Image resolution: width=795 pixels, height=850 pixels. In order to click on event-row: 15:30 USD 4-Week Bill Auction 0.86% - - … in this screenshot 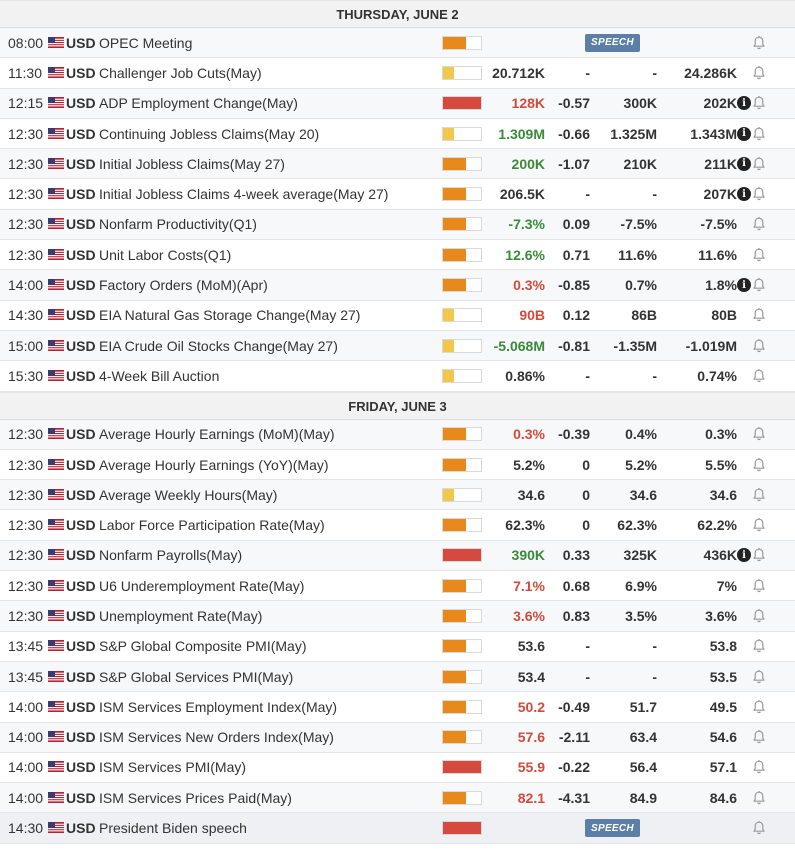, I will do `click(397, 376)`.